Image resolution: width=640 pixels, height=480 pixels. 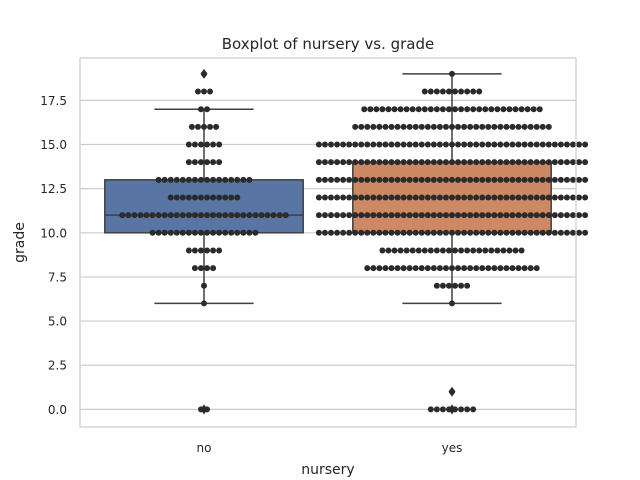 What do you see at coordinates (57, 410) in the screenshot?
I see `y-tick-label: 0.0` at bounding box center [57, 410].